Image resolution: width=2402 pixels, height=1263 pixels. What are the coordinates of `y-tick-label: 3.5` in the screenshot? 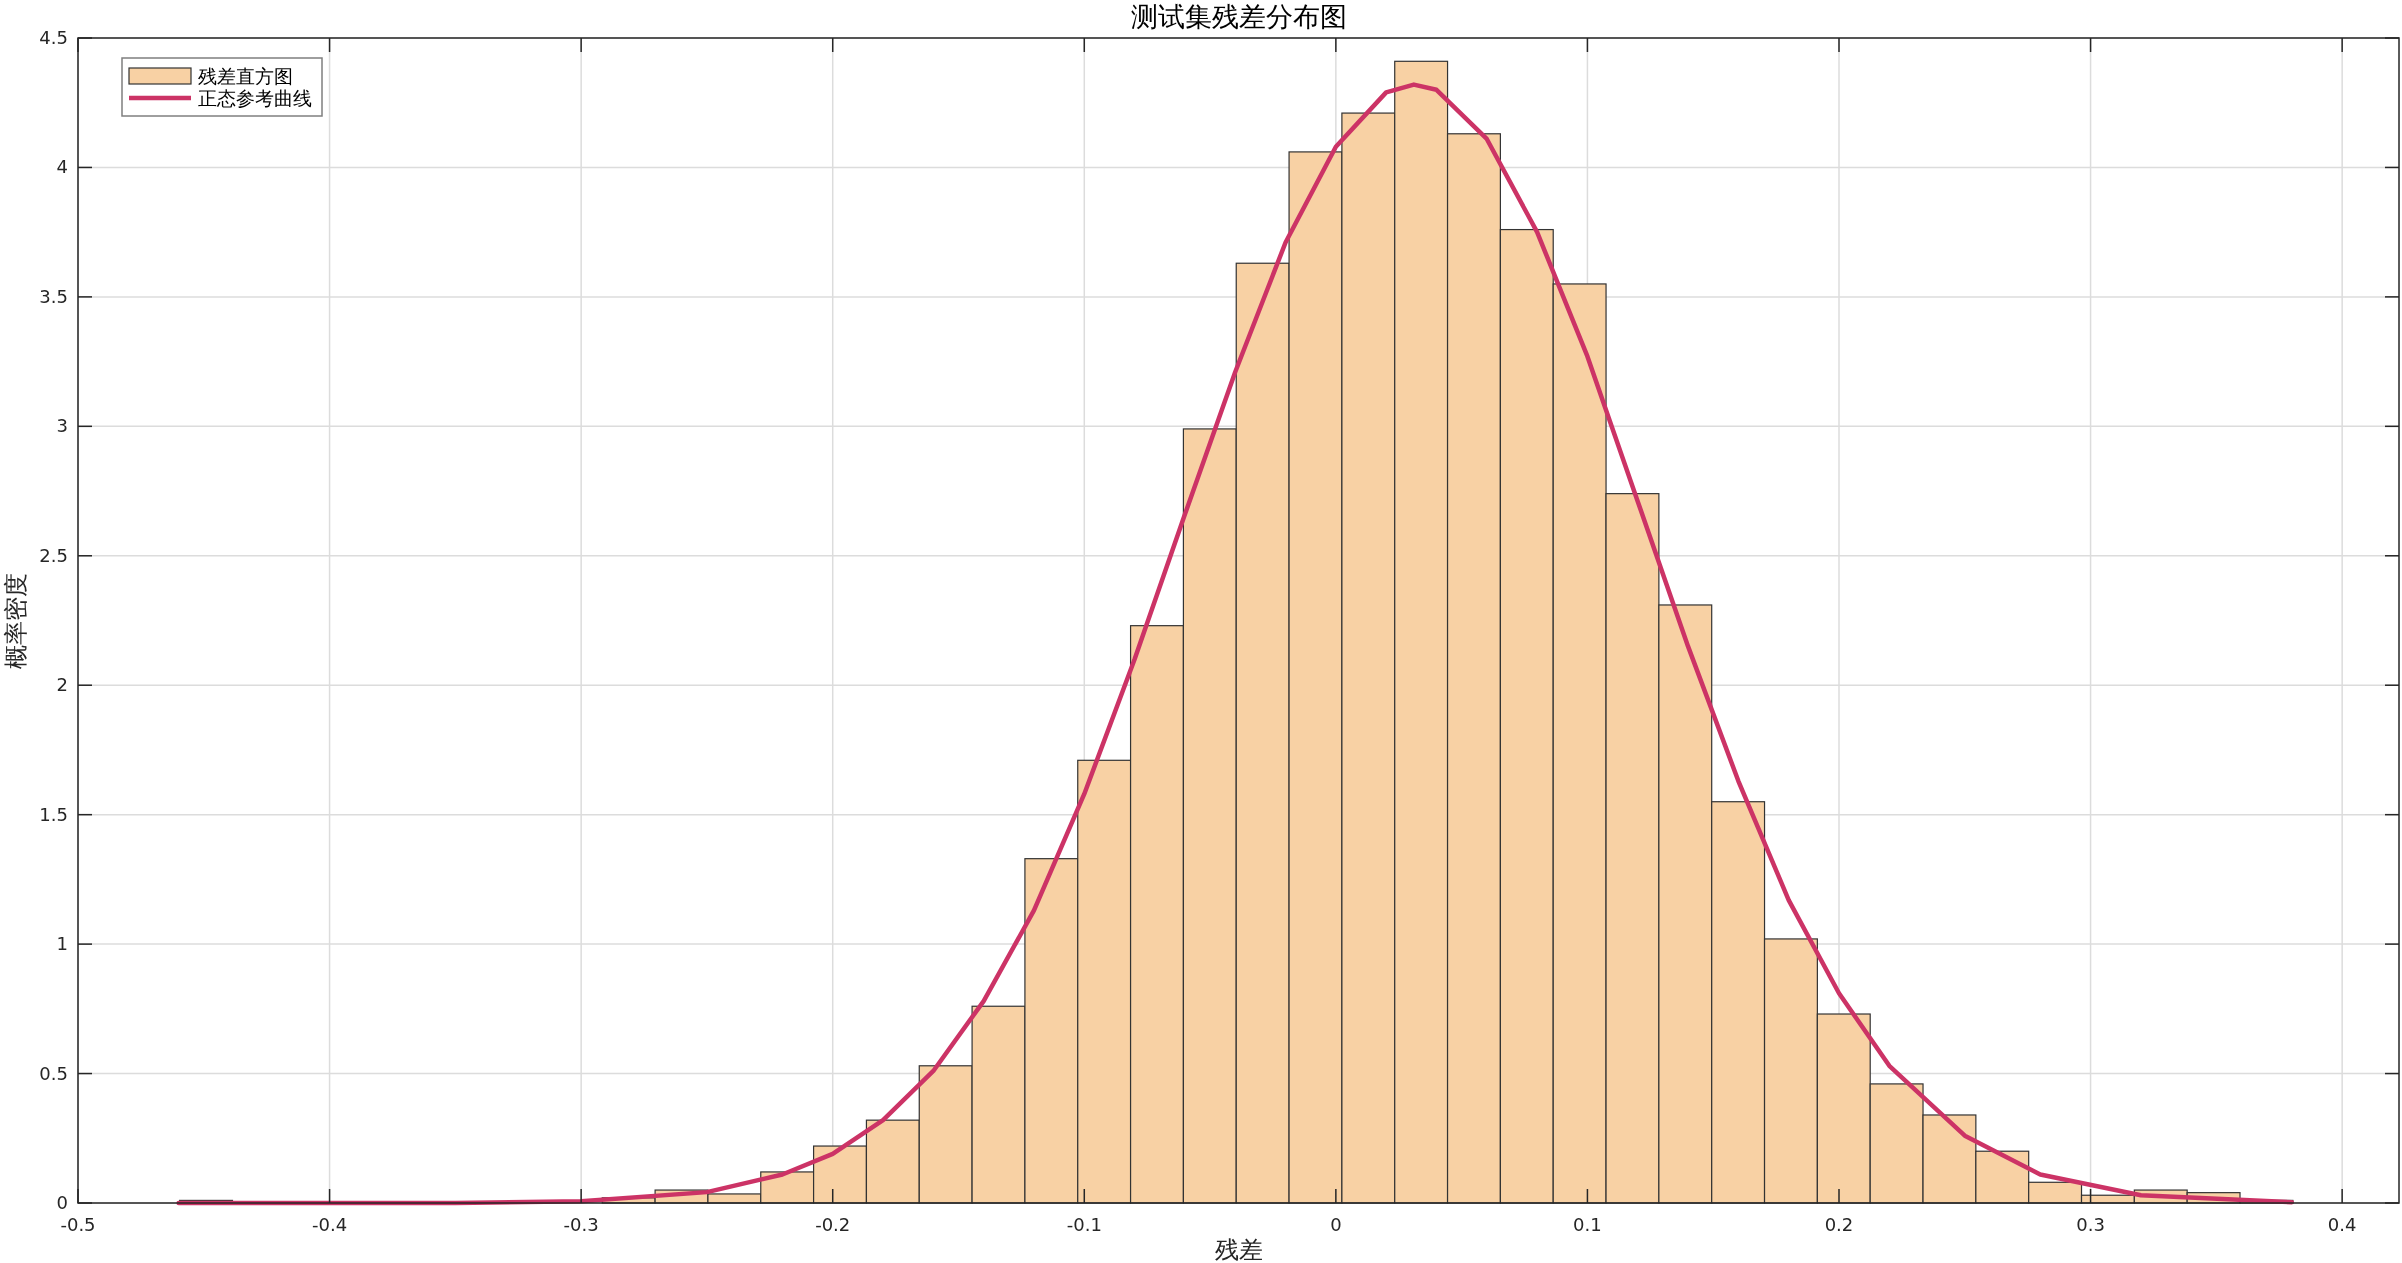 It's located at (53, 296).